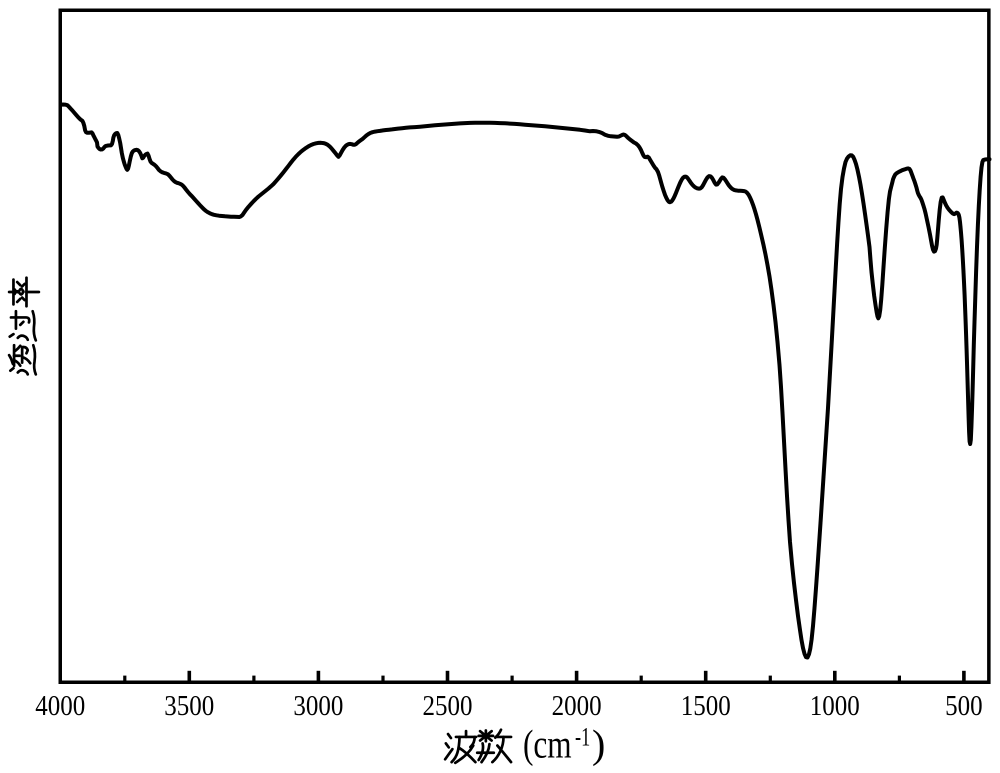  Describe the element at coordinates (60, 706) in the screenshot. I see `svg-text: 4000` at that location.